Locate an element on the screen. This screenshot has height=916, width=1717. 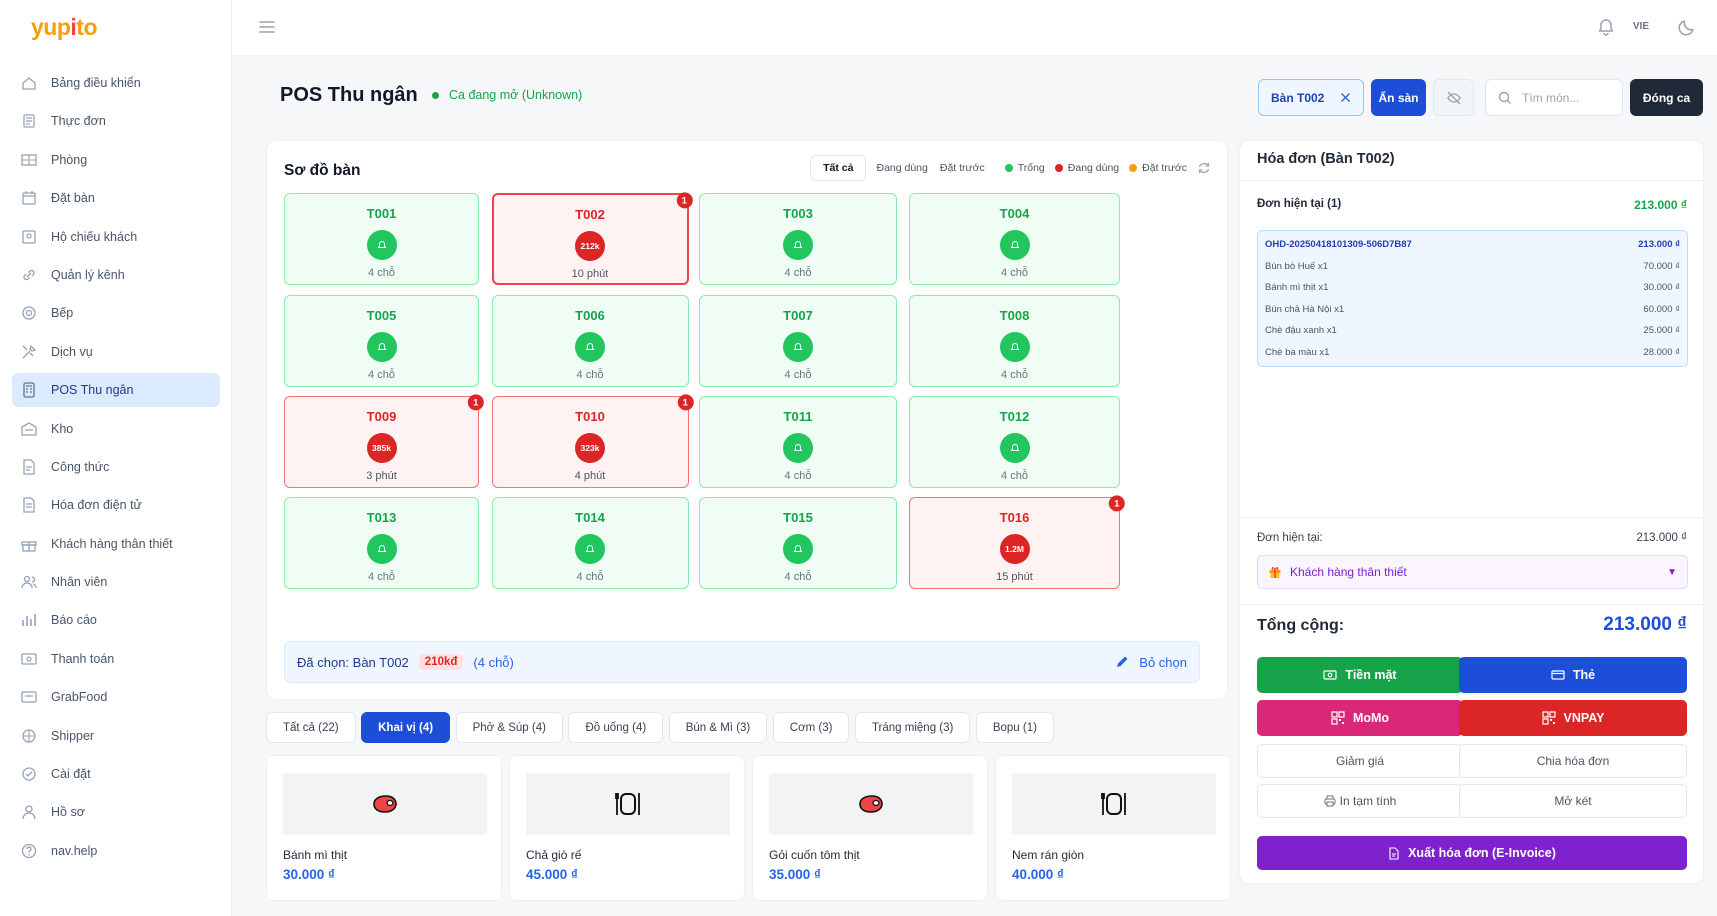
table-card: T003 4 chỗ is located at coordinates (798, 239).